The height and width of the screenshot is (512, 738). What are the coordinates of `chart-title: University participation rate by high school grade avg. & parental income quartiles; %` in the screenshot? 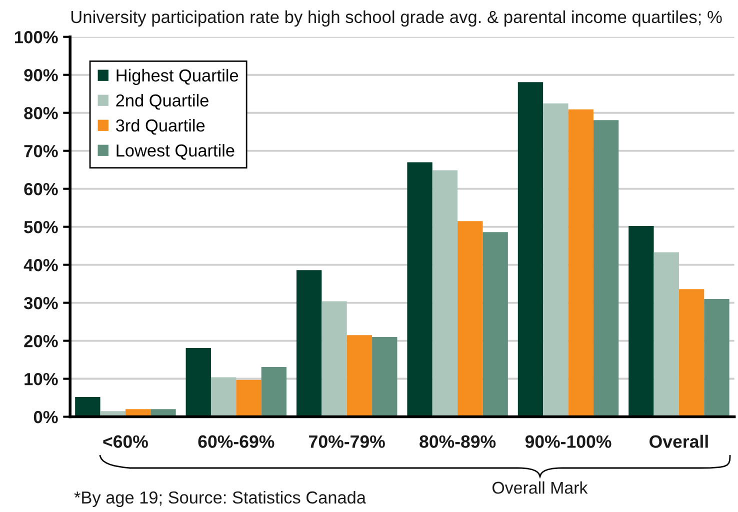 It's located at (396, 18).